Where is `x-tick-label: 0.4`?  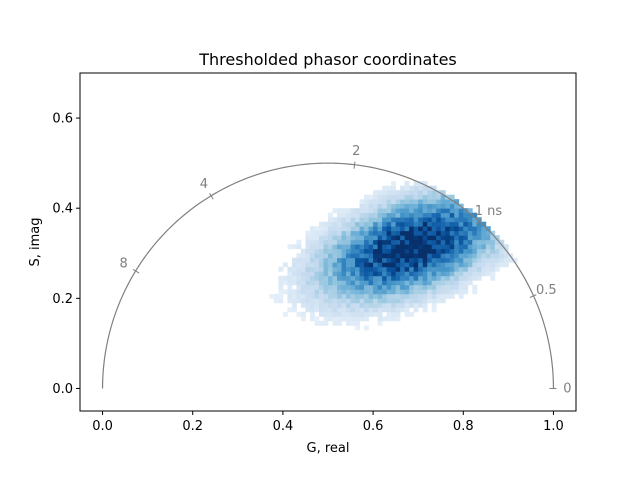 x-tick-label: 0.4 is located at coordinates (283, 426).